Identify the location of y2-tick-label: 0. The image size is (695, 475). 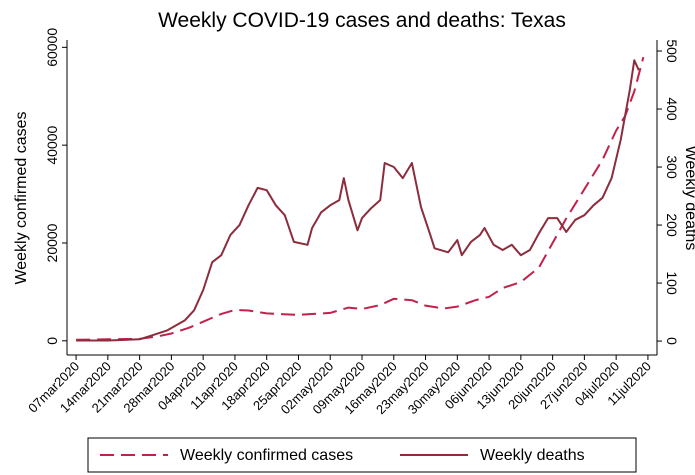
(672, 341).